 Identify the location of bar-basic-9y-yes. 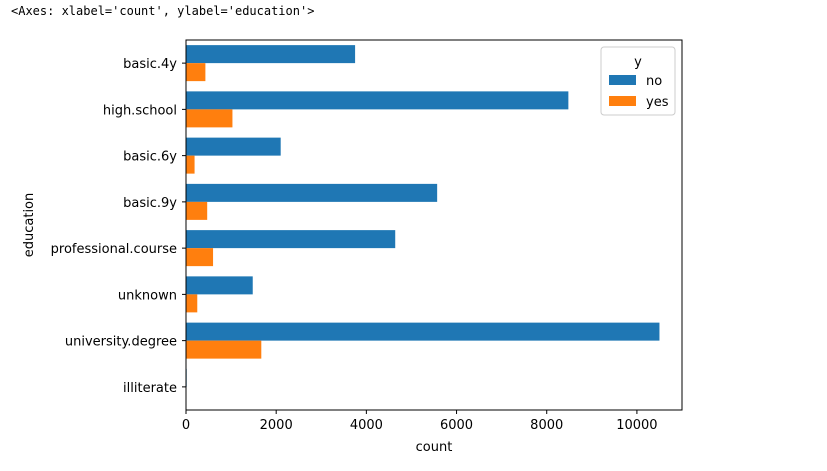
(197, 210).